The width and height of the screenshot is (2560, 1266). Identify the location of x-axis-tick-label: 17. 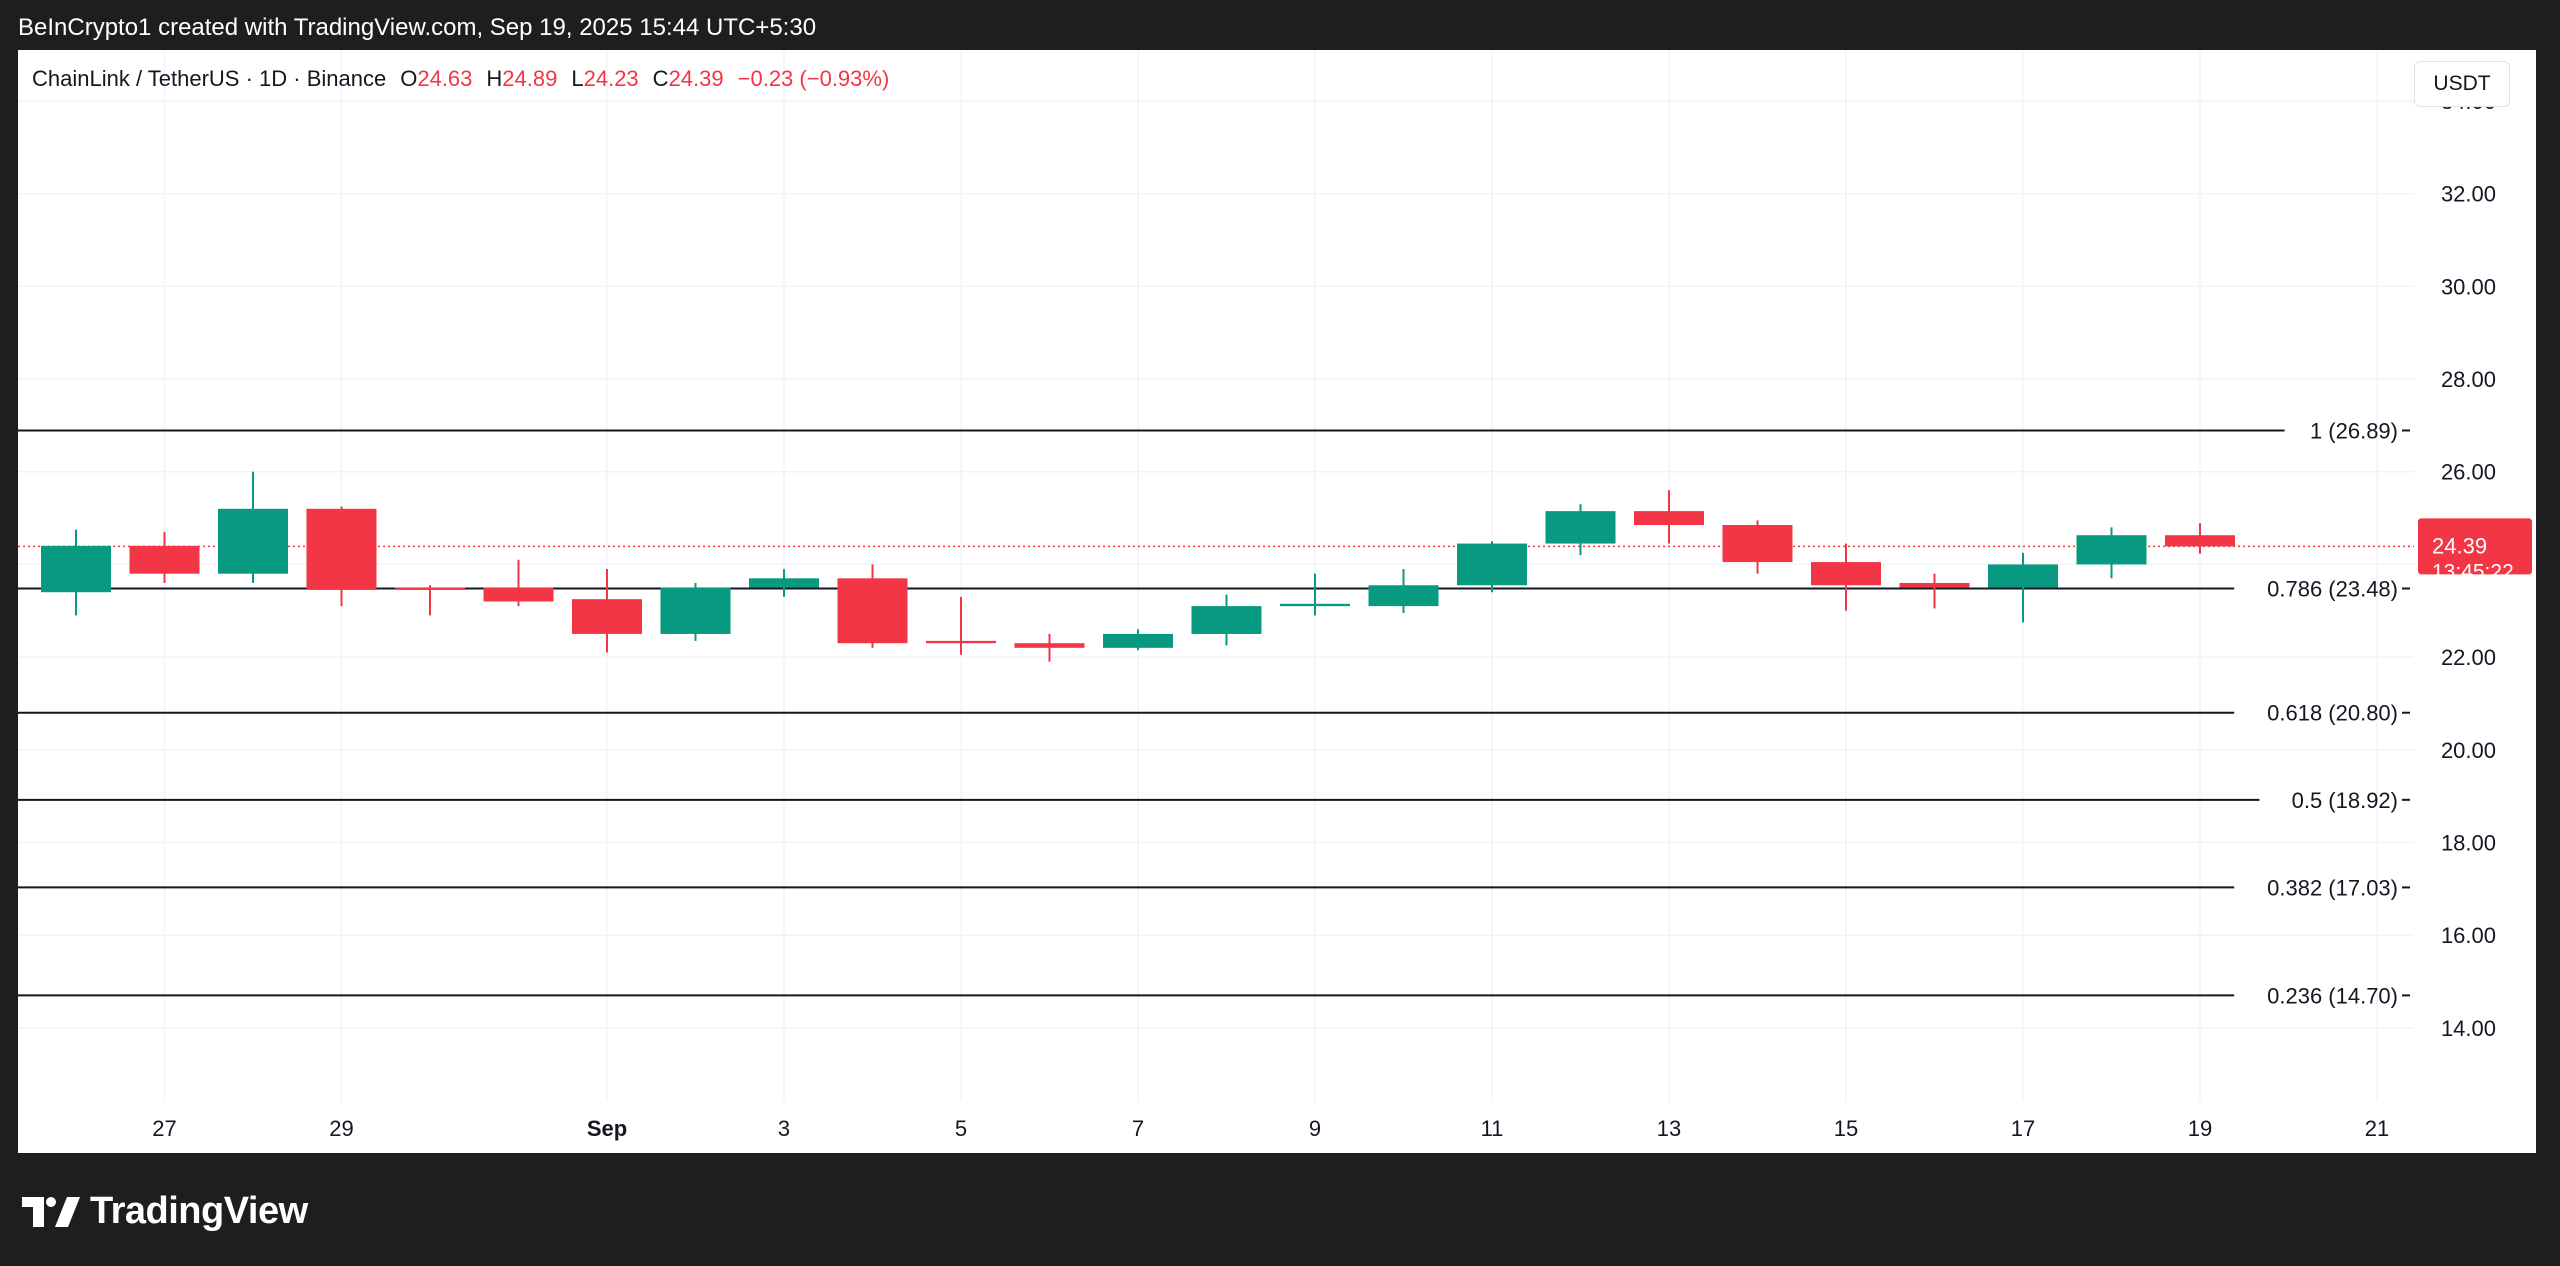
(2023, 1128).